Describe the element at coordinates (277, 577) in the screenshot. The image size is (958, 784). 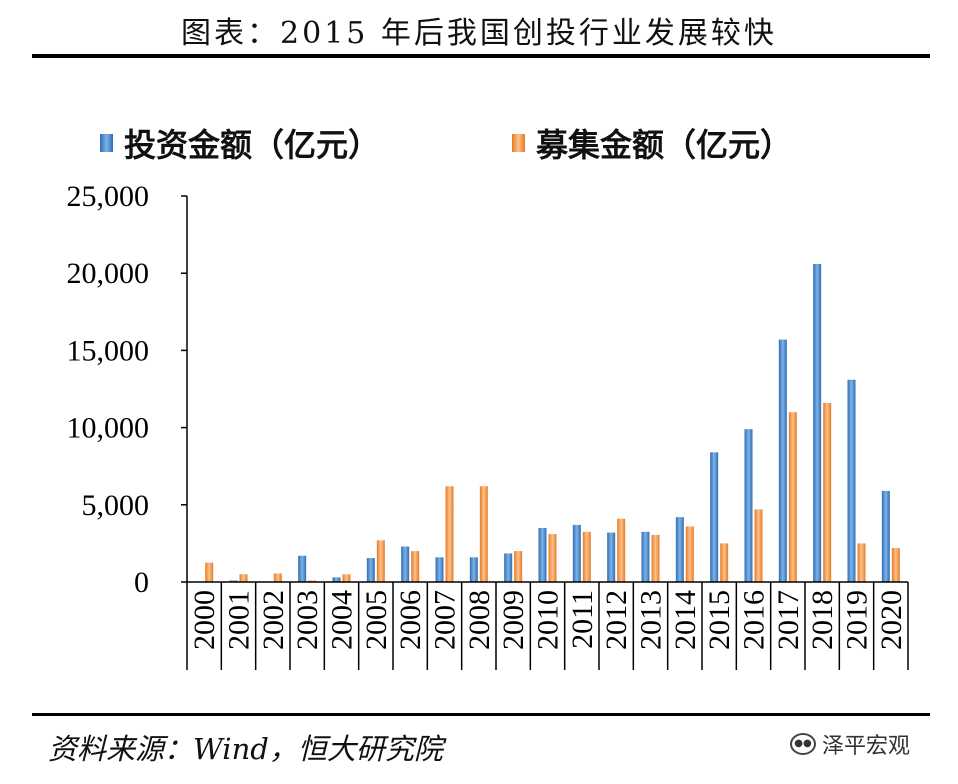
I see `bar-fundraising-2002` at that location.